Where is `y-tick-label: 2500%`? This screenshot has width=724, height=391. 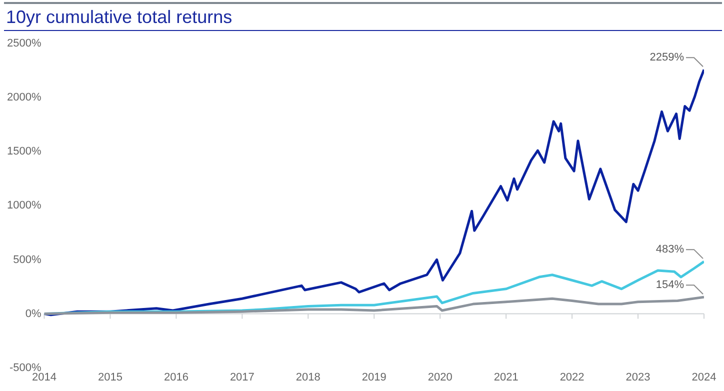
y-tick-label: 2500% is located at coordinates (24, 44).